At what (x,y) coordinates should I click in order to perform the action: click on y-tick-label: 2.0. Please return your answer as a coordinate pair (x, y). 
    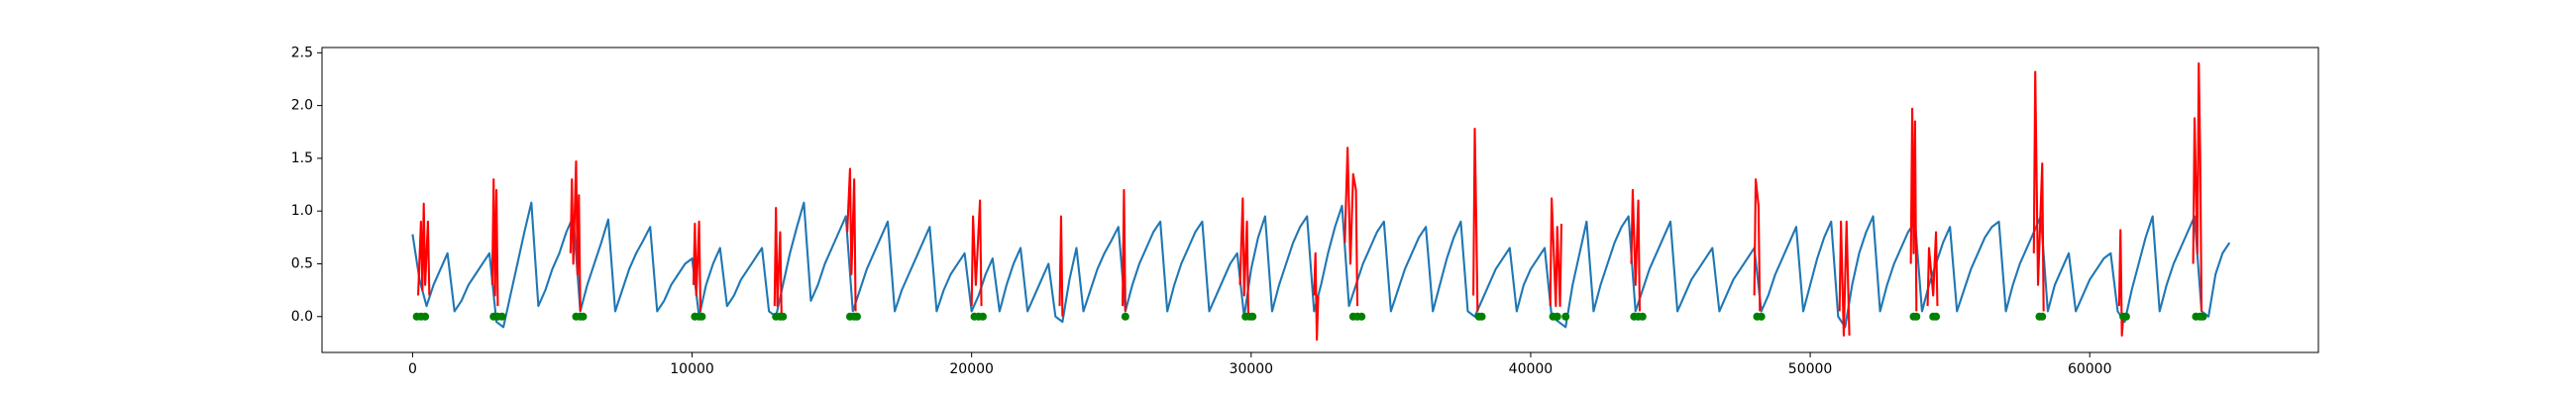
    Looking at the image, I should click on (302, 106).